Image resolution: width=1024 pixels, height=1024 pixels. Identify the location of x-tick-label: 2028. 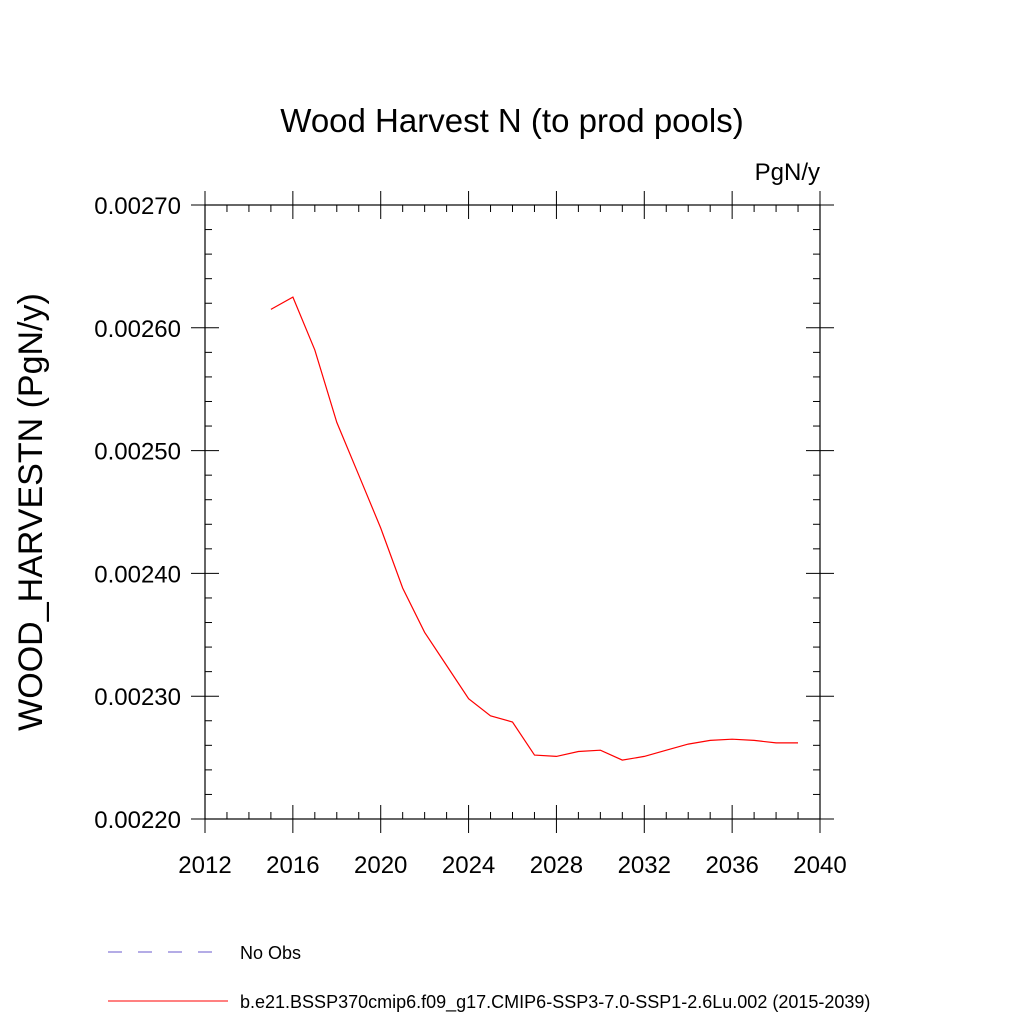
(556, 865).